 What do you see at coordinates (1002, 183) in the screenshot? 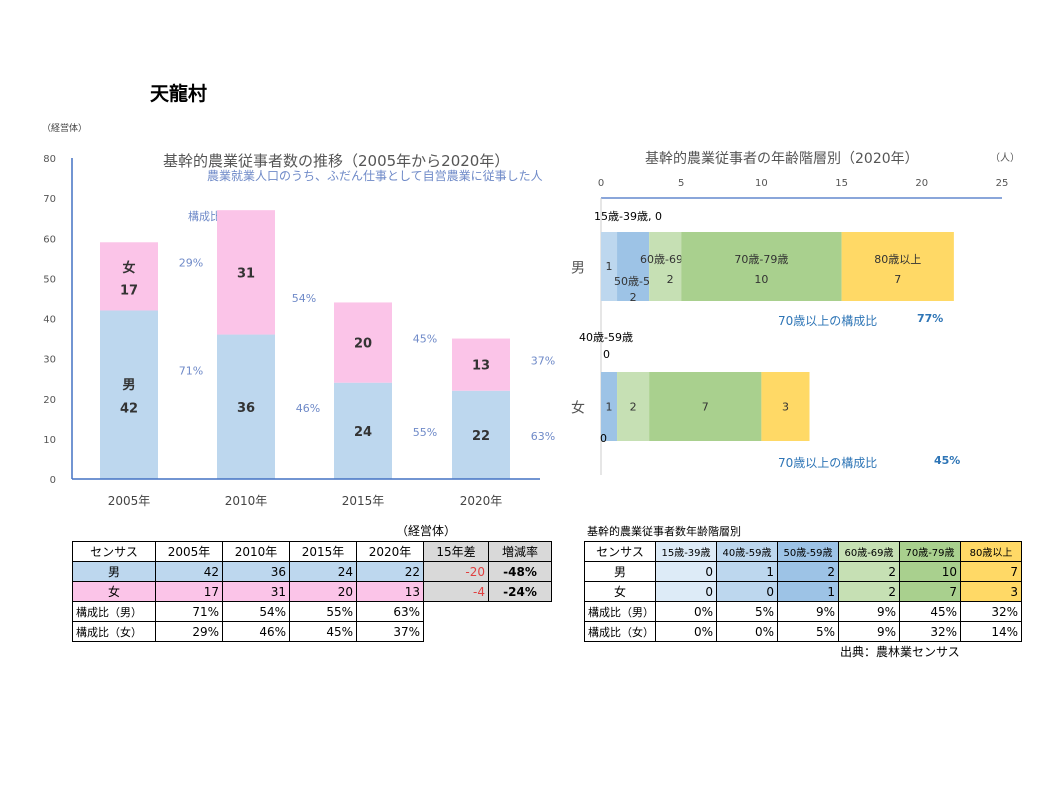
I see `x-tick-label: 25` at bounding box center [1002, 183].